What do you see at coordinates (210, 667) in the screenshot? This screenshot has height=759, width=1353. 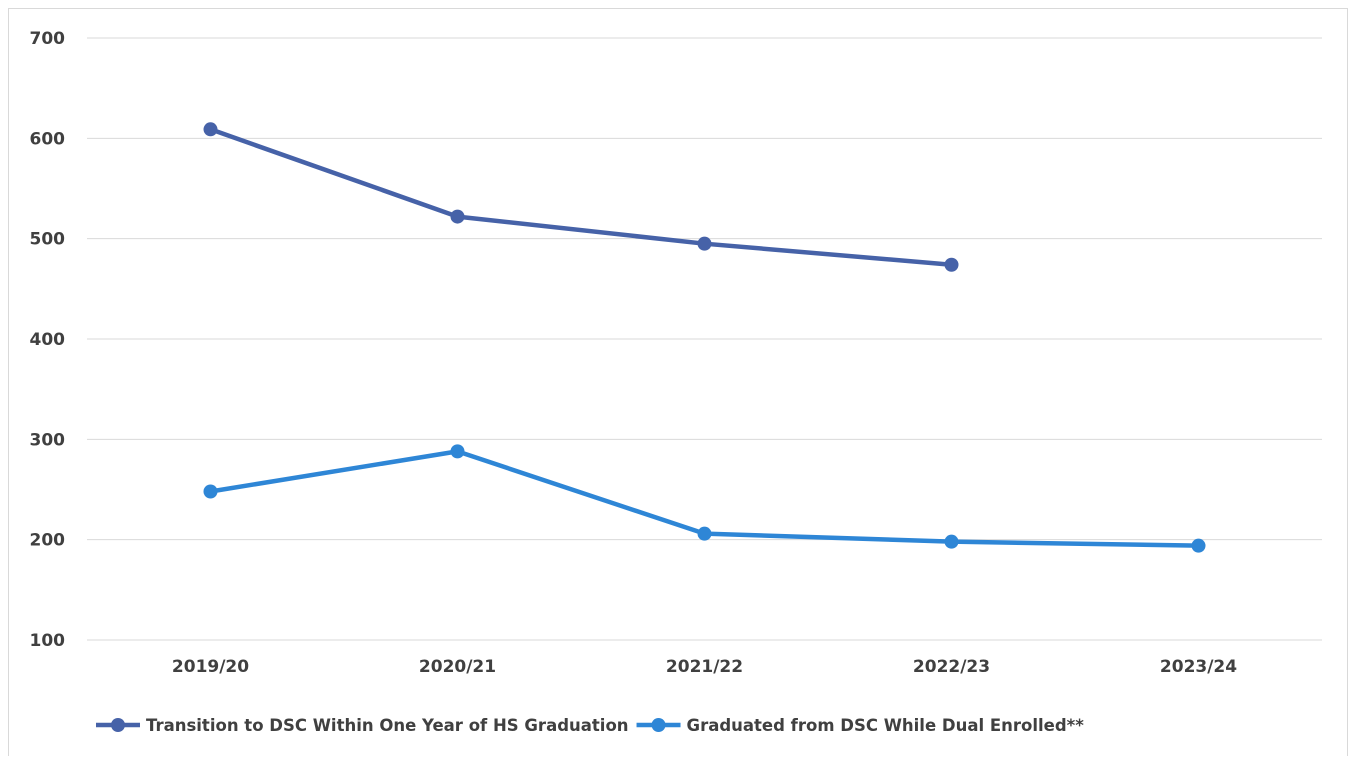 I see `x-tick-label: 2019/20` at bounding box center [210, 667].